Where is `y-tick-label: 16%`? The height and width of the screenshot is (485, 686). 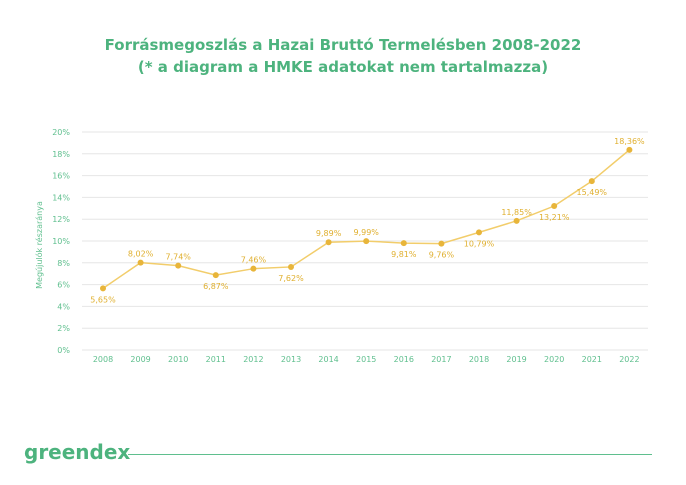
y-tick-label: 16% is located at coordinates (61, 176).